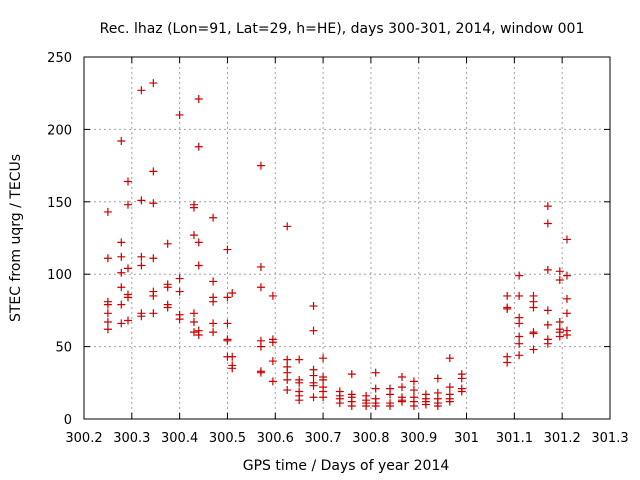  I want to click on x-axis-label: GPS time / Days of year 2014, so click(346, 466).